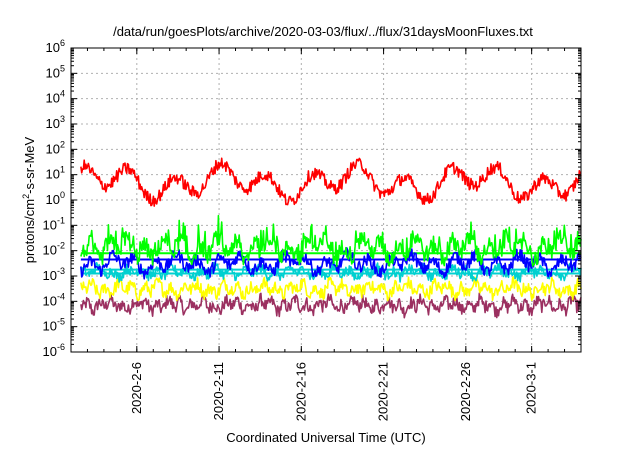 This screenshot has height=453, width=640. What do you see at coordinates (325, 437) in the screenshot?
I see `x-axis-label: Coordinated Universal Time (UTC)` at bounding box center [325, 437].